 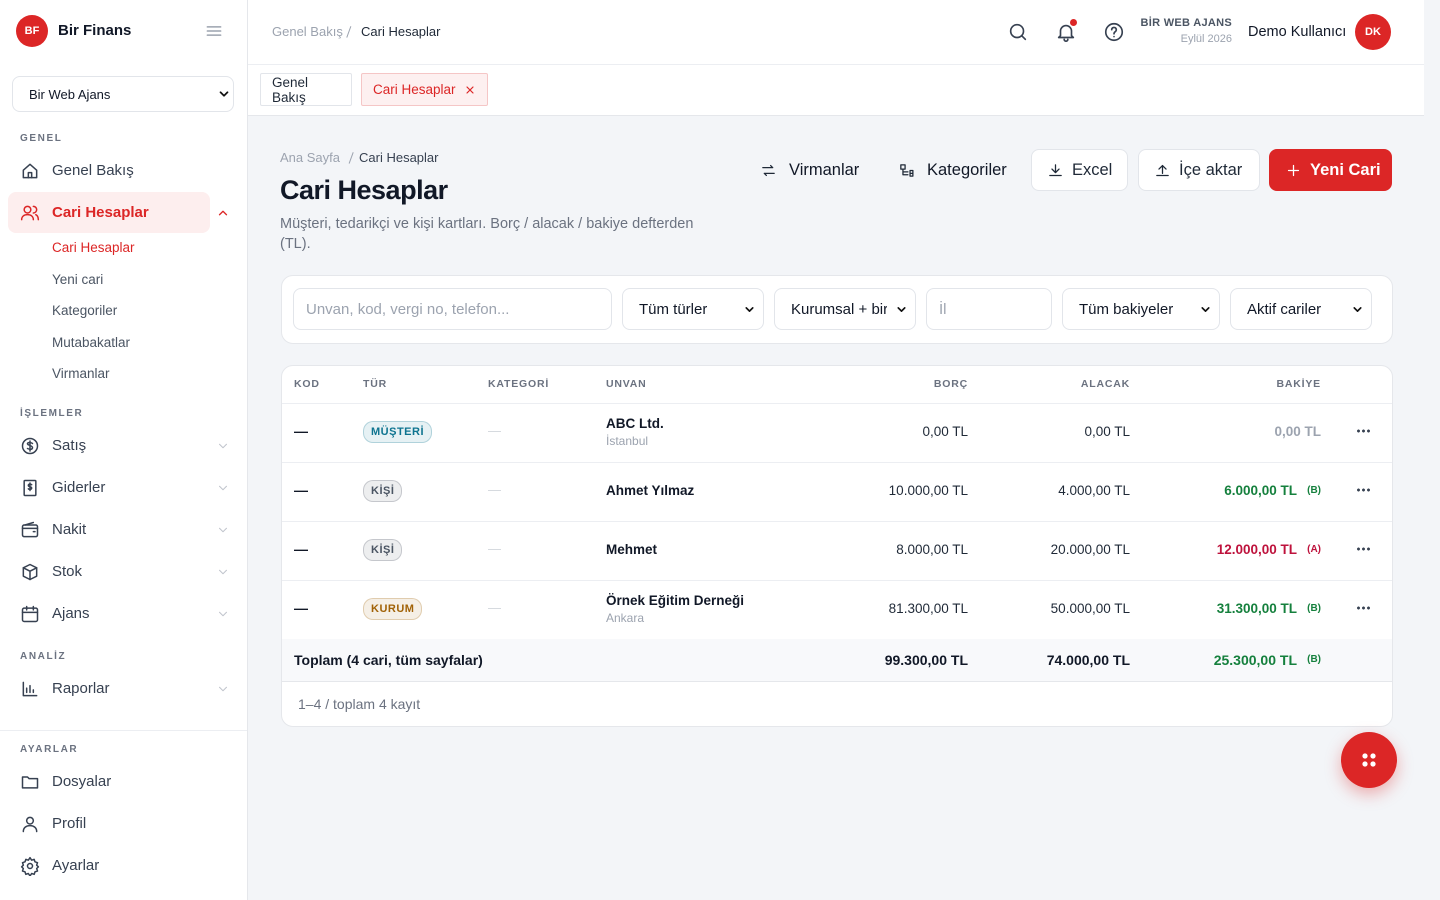 I want to click on name: Mehmet, so click(x=632, y=549).